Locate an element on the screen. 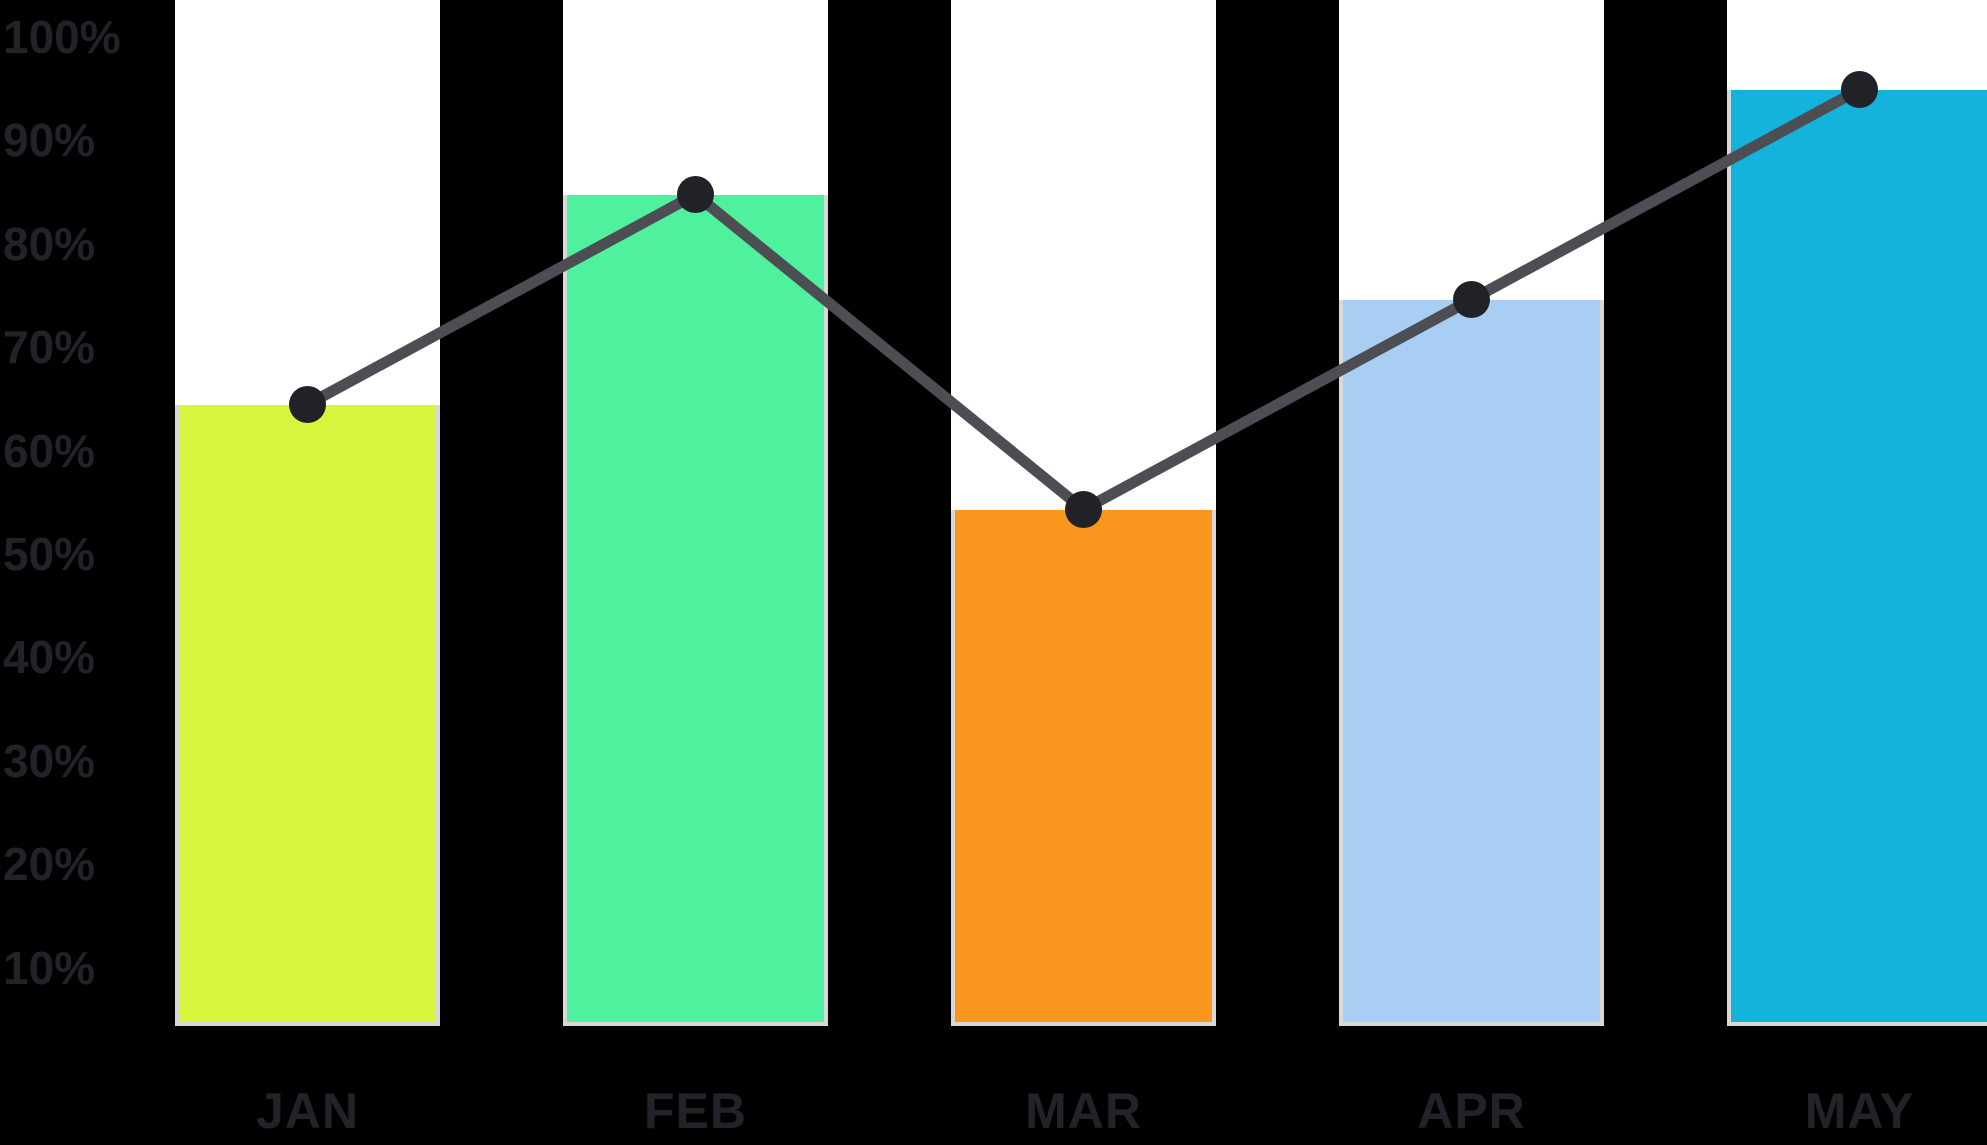 The image size is (1987, 1145). y-axis-tick-label: 90% is located at coordinates (49, 140).